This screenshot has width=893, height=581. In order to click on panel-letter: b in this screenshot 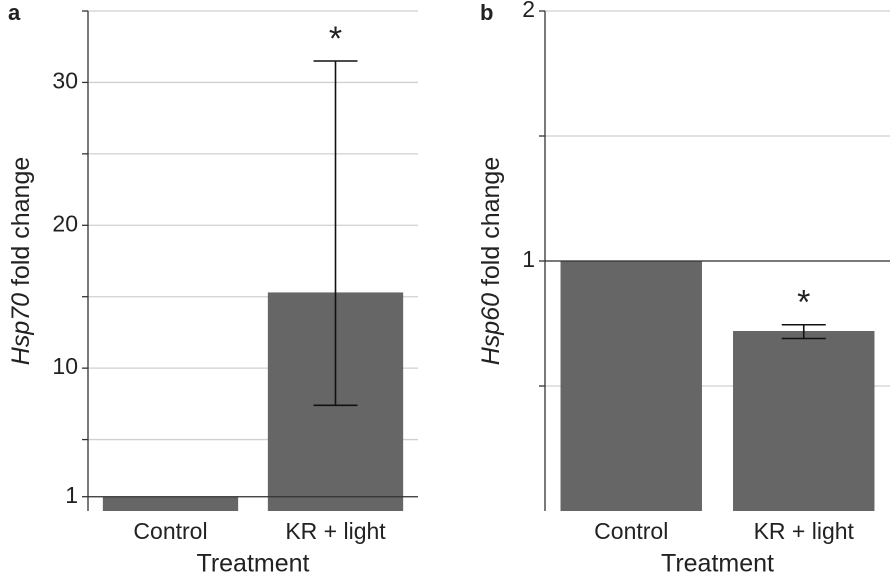, I will do `click(486, 12)`.